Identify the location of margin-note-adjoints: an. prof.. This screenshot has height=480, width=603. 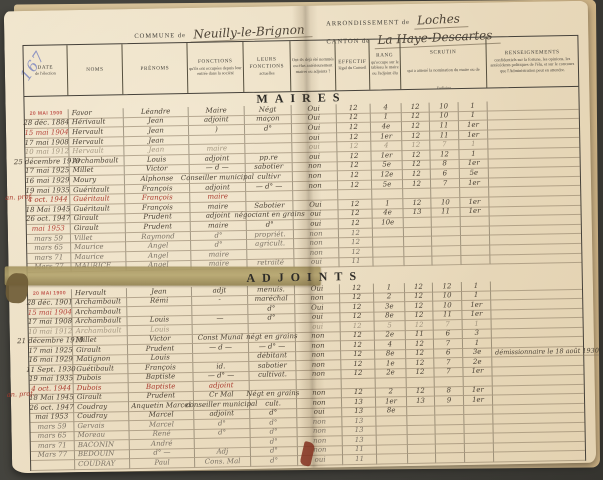
(20, 394).